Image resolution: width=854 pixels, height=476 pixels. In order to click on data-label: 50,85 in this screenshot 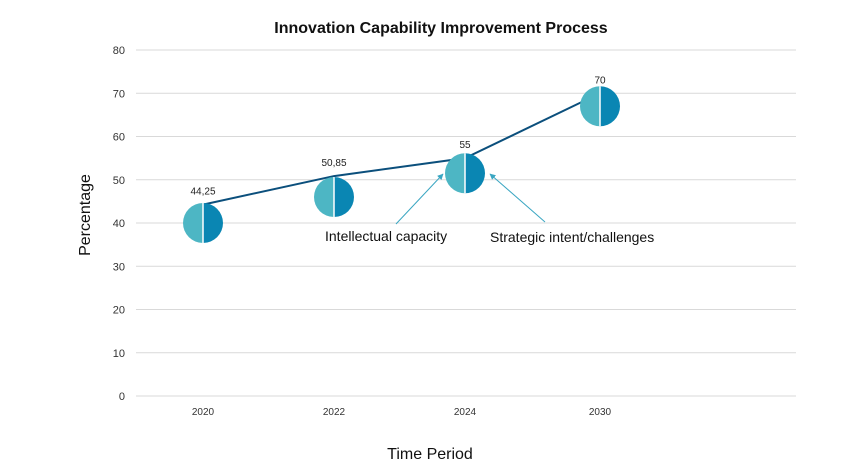, I will do `click(333, 163)`.